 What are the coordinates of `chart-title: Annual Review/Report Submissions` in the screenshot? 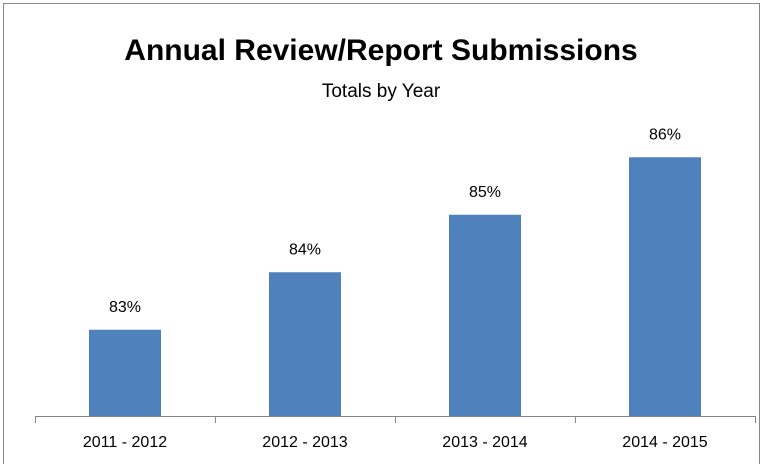 It's located at (380, 50).